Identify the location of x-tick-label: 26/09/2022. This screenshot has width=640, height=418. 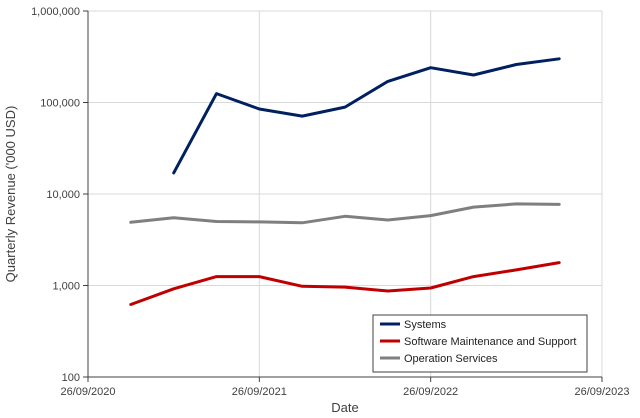
(430, 392).